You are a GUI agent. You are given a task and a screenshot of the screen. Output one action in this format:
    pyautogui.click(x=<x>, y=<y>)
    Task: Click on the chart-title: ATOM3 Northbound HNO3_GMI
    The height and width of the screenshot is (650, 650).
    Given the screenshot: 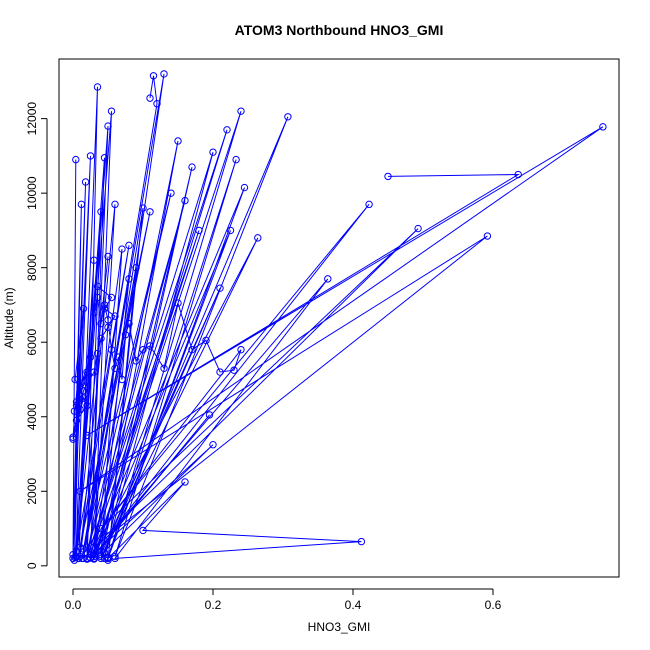 What is the action you would take?
    pyautogui.click(x=339, y=30)
    